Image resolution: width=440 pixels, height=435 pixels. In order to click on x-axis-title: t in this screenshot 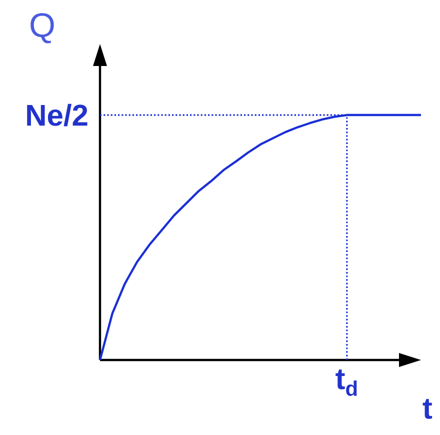, I will do `click(427, 409)`.